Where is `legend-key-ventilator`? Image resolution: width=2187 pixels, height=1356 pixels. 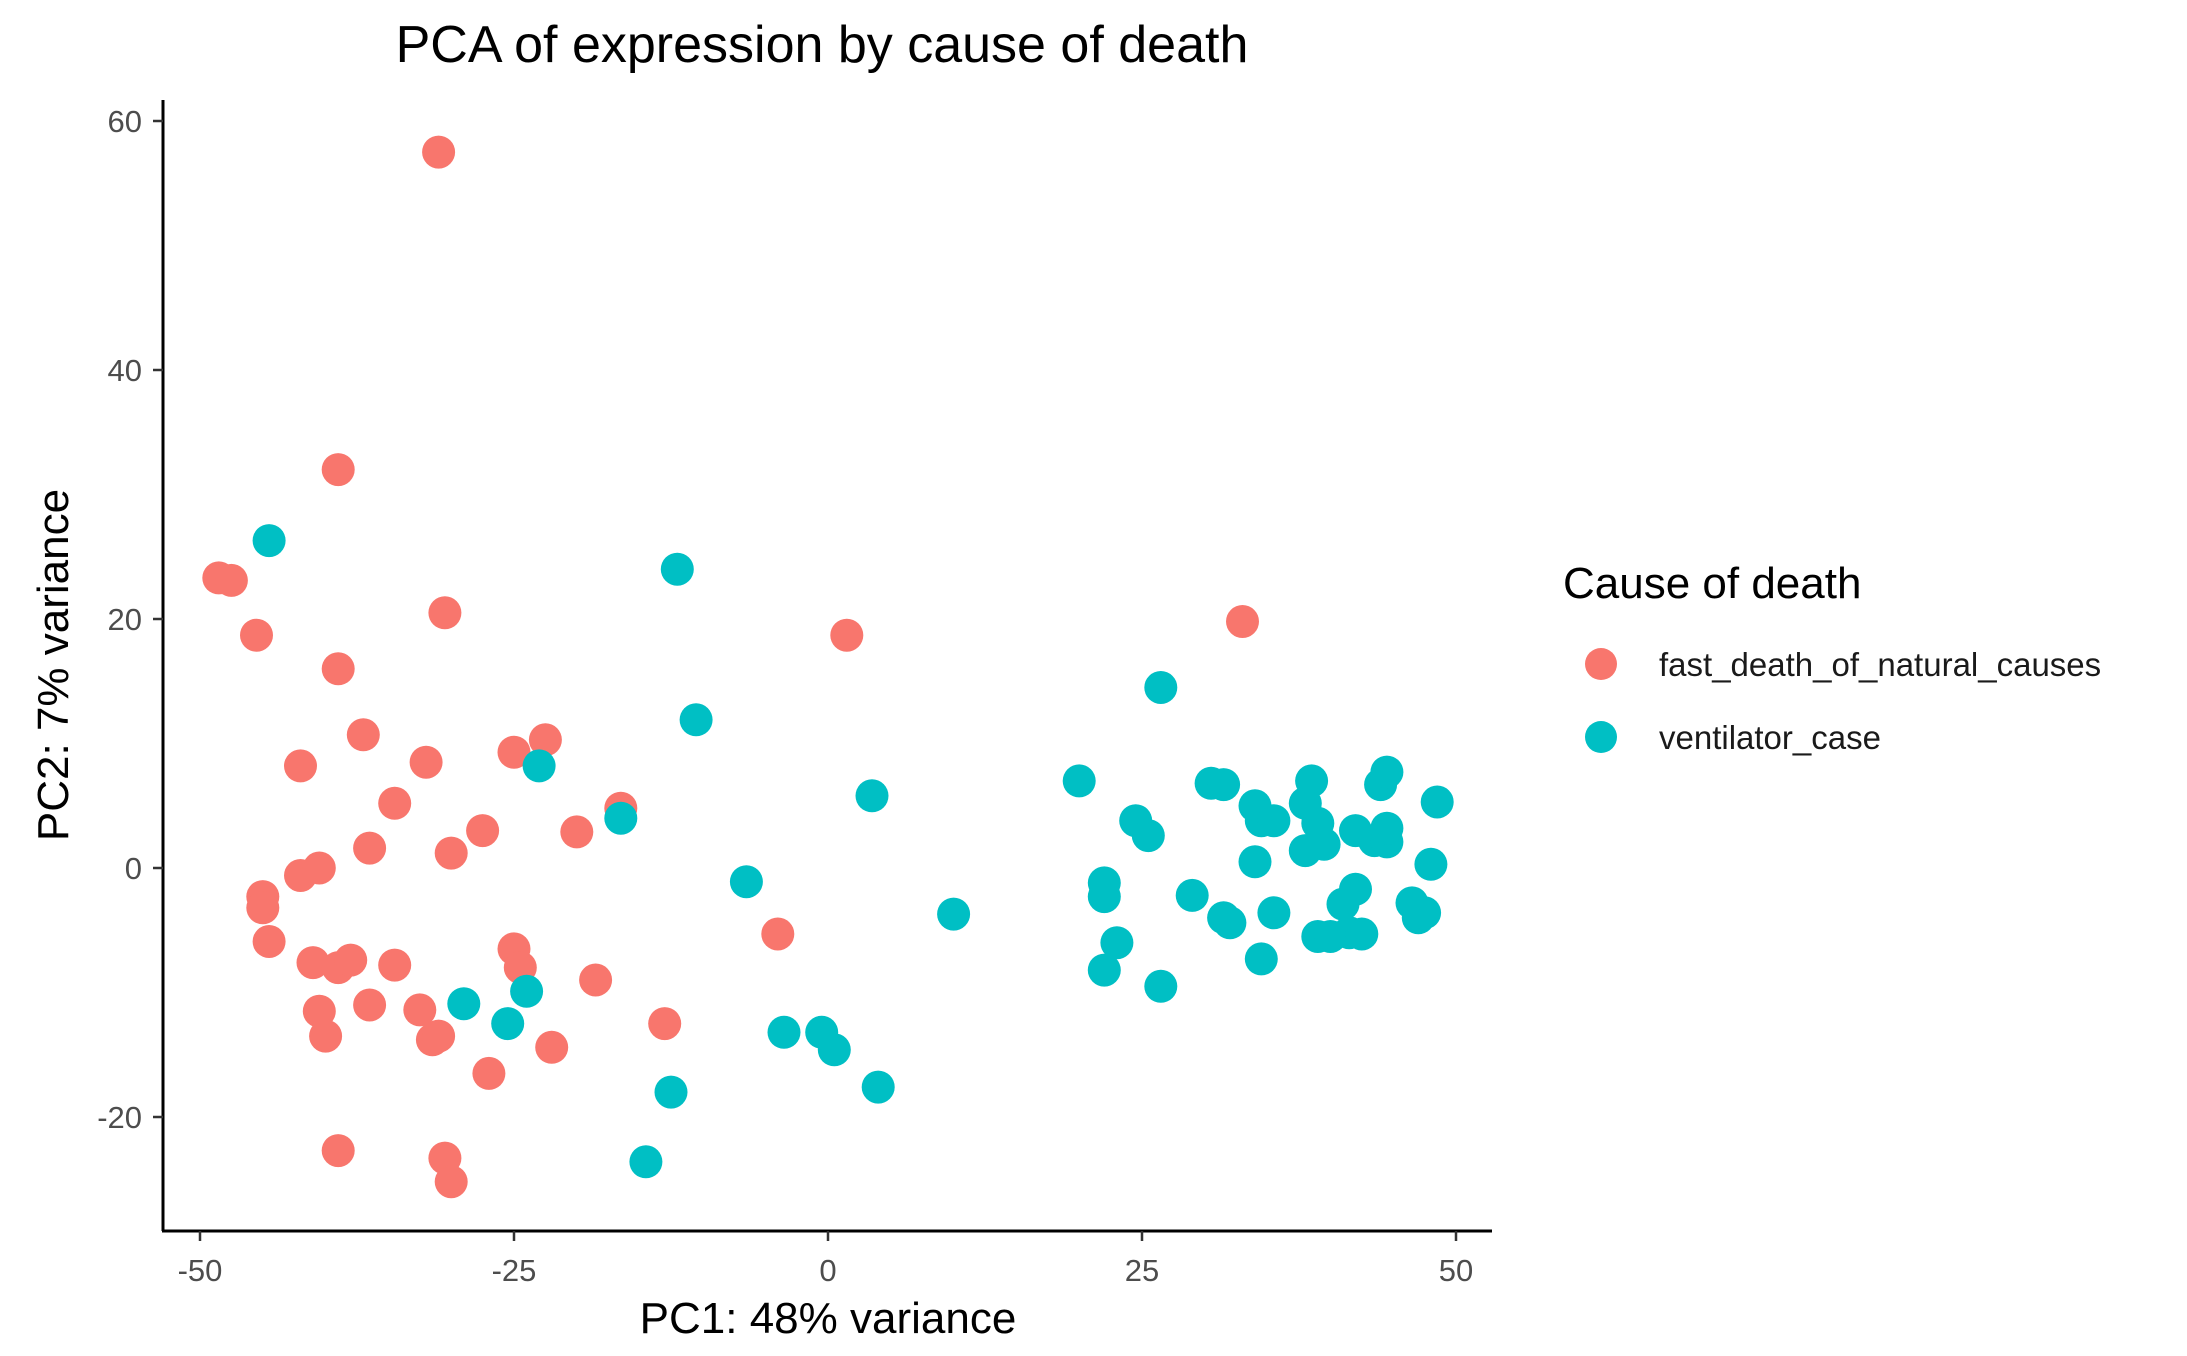
legend-key-ventilator is located at coordinates (1601, 737).